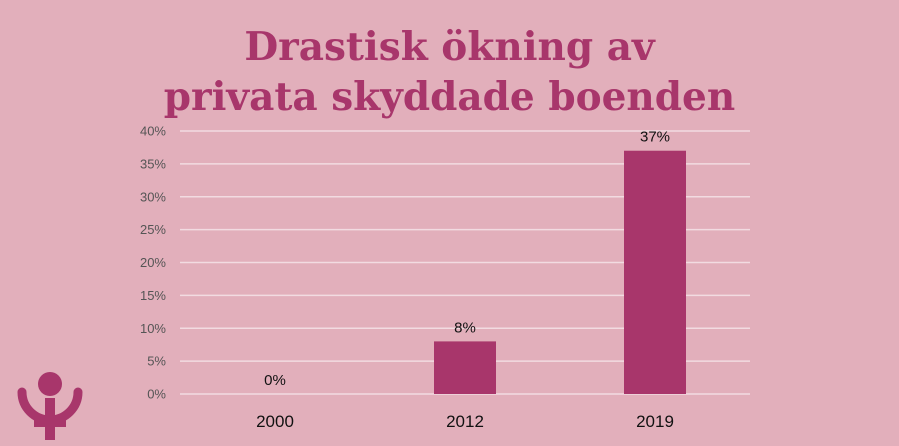 The image size is (899, 446). Describe the element at coordinates (655, 137) in the screenshot. I see `data-label: 37%` at that location.